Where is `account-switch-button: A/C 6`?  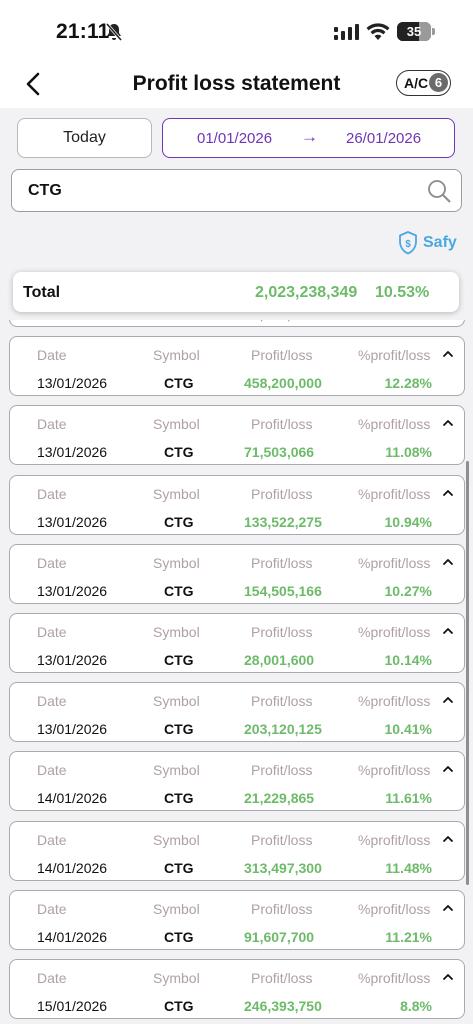 account-switch-button: A/C 6 is located at coordinates (423, 83).